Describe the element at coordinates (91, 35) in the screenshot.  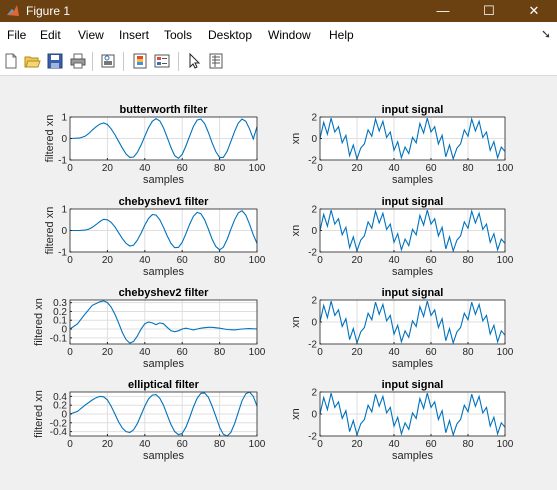
I see `menu-view: View` at that location.